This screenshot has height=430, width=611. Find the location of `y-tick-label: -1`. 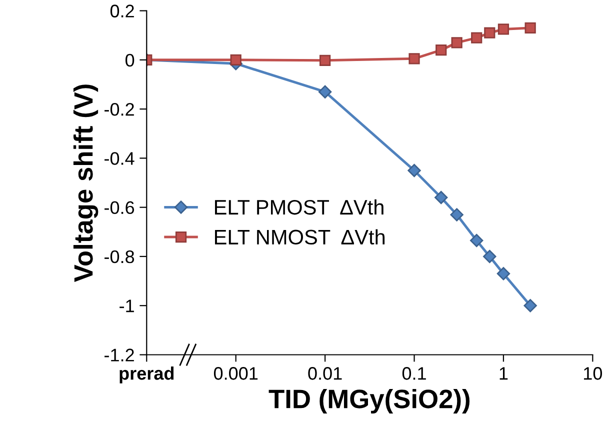

y-tick-label: -1 is located at coordinates (127, 306).